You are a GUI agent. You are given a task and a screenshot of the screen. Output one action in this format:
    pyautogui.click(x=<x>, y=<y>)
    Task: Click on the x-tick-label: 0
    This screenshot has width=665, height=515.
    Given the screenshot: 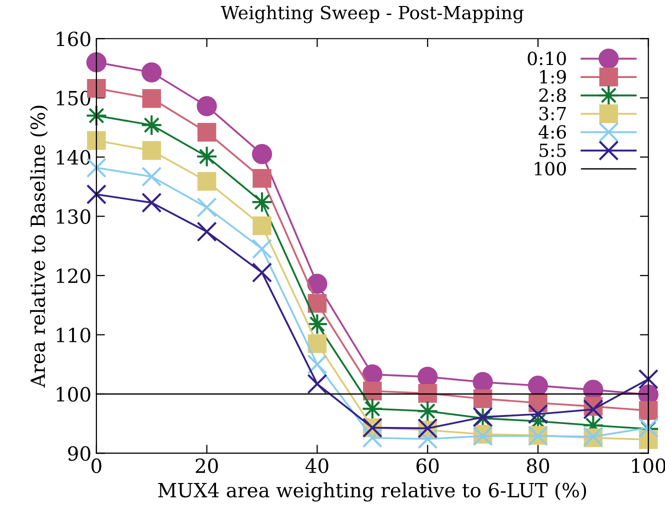 What is the action you would take?
    pyautogui.click(x=97, y=466)
    